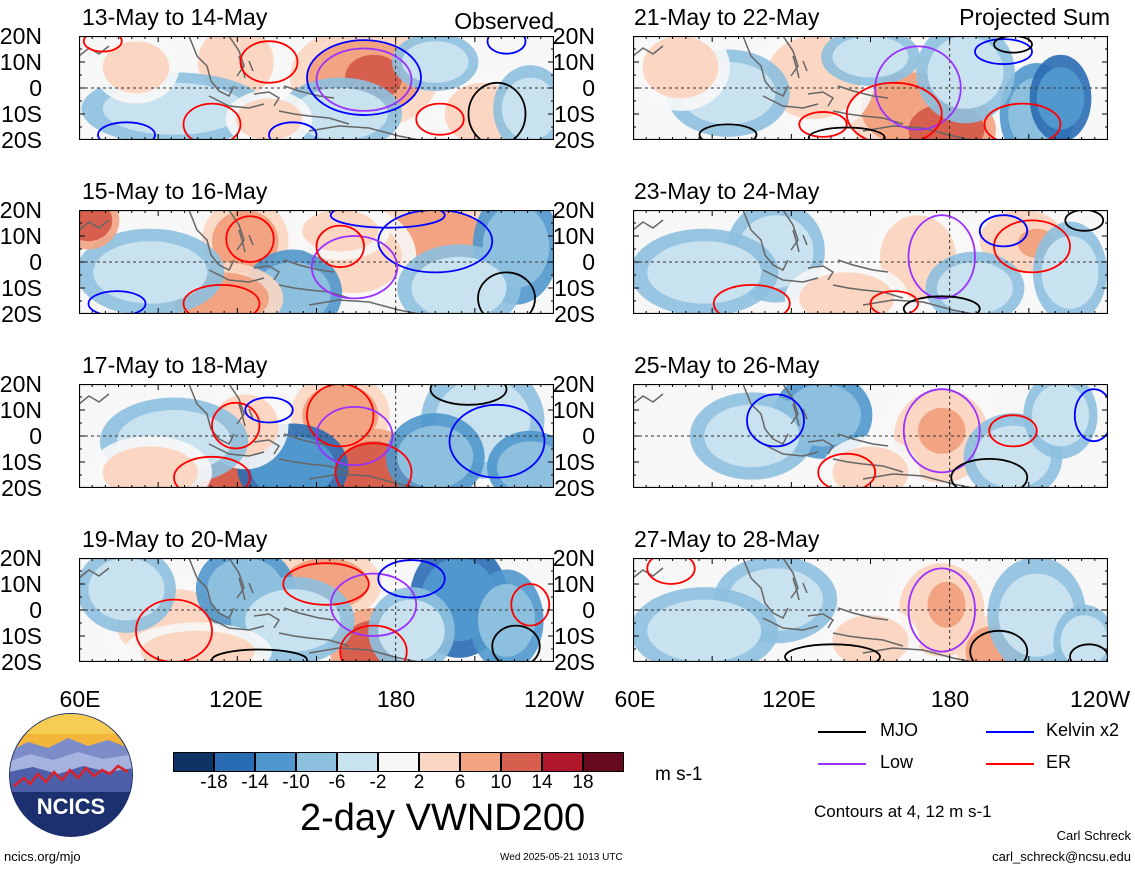 The image size is (1135, 872). I want to click on colorbar-tick-label: 6, so click(460, 782).